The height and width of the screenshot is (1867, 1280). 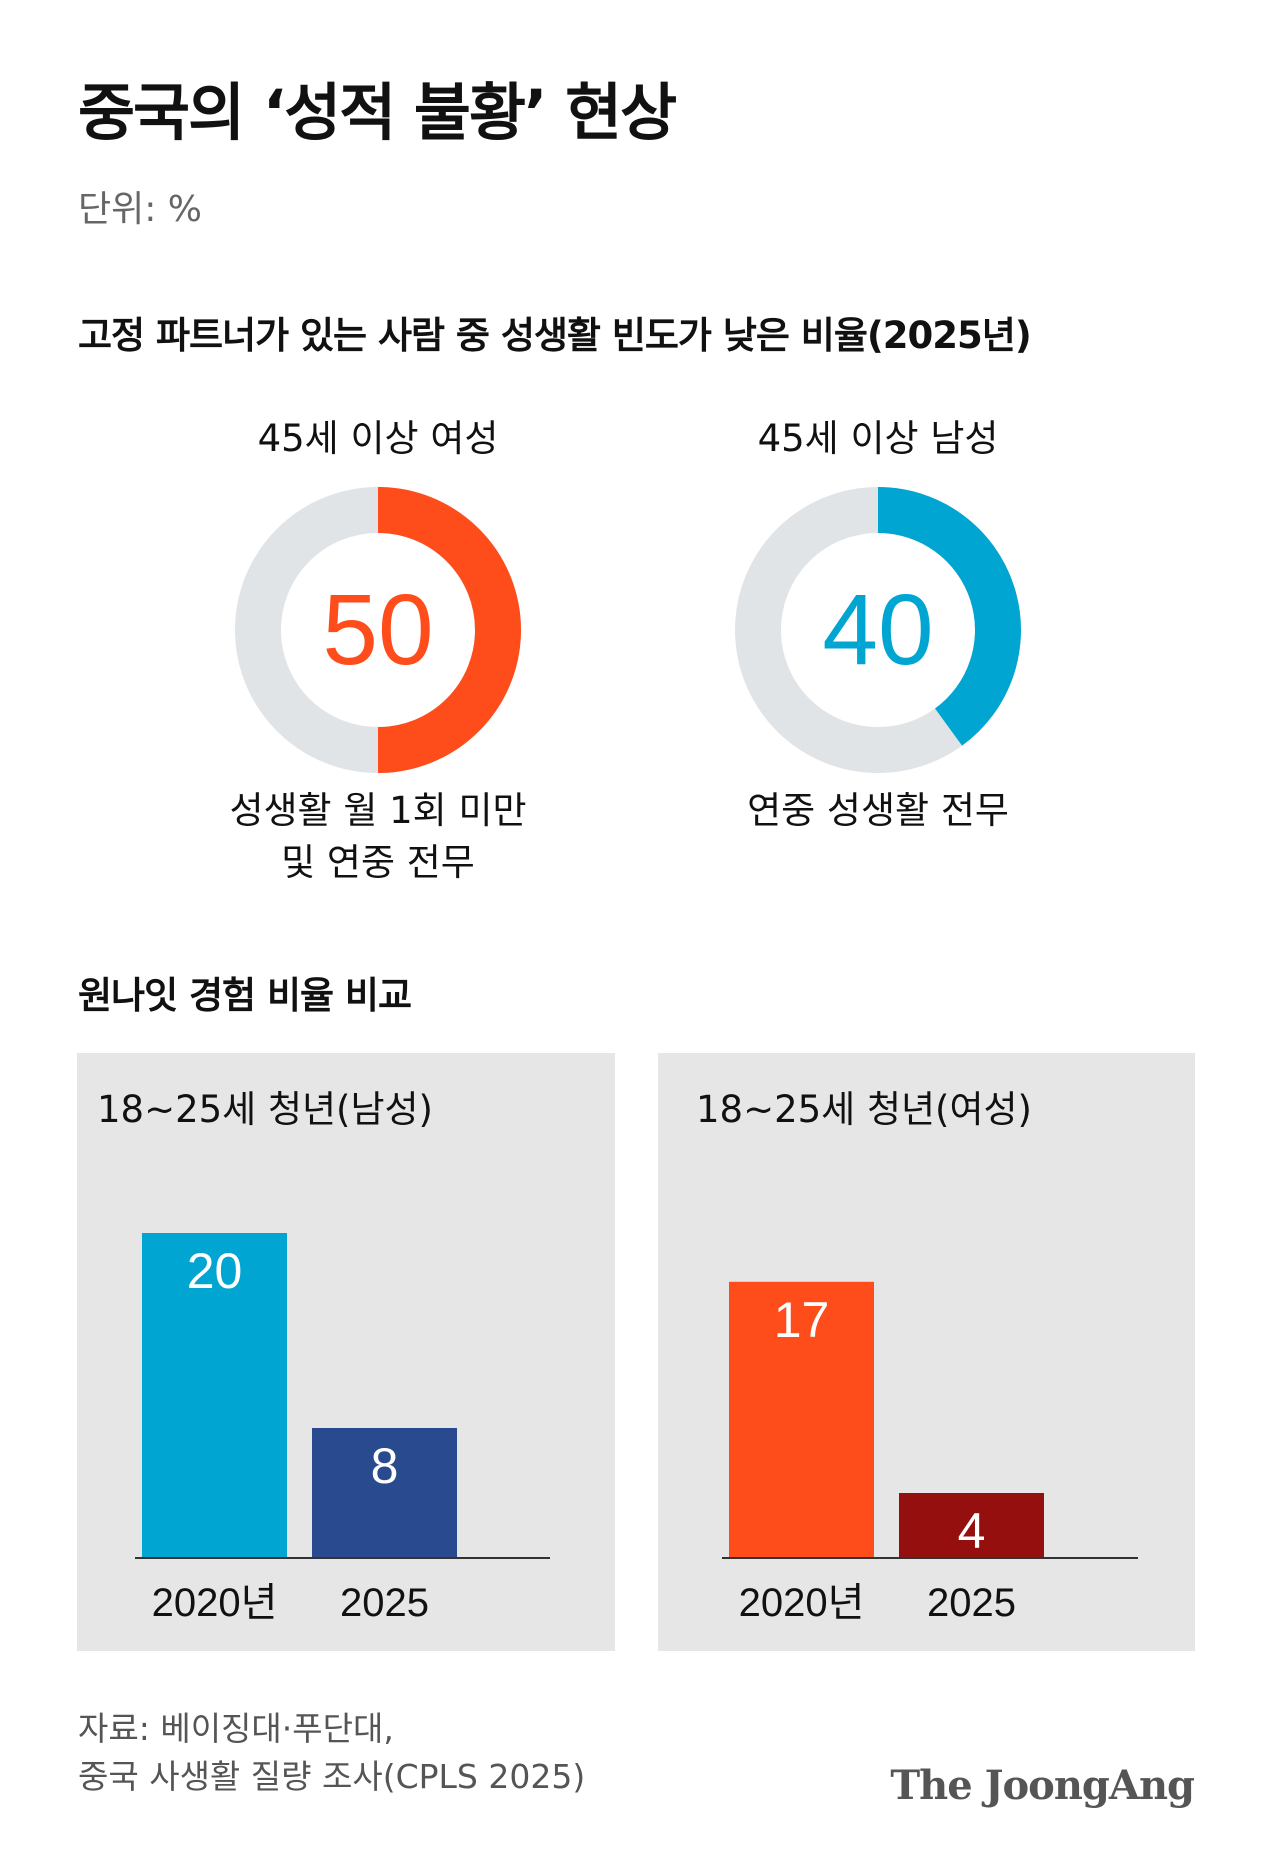 I want to click on bar-panel-women-title: 18~25세 청년(여성), so click(x=864, y=1109).